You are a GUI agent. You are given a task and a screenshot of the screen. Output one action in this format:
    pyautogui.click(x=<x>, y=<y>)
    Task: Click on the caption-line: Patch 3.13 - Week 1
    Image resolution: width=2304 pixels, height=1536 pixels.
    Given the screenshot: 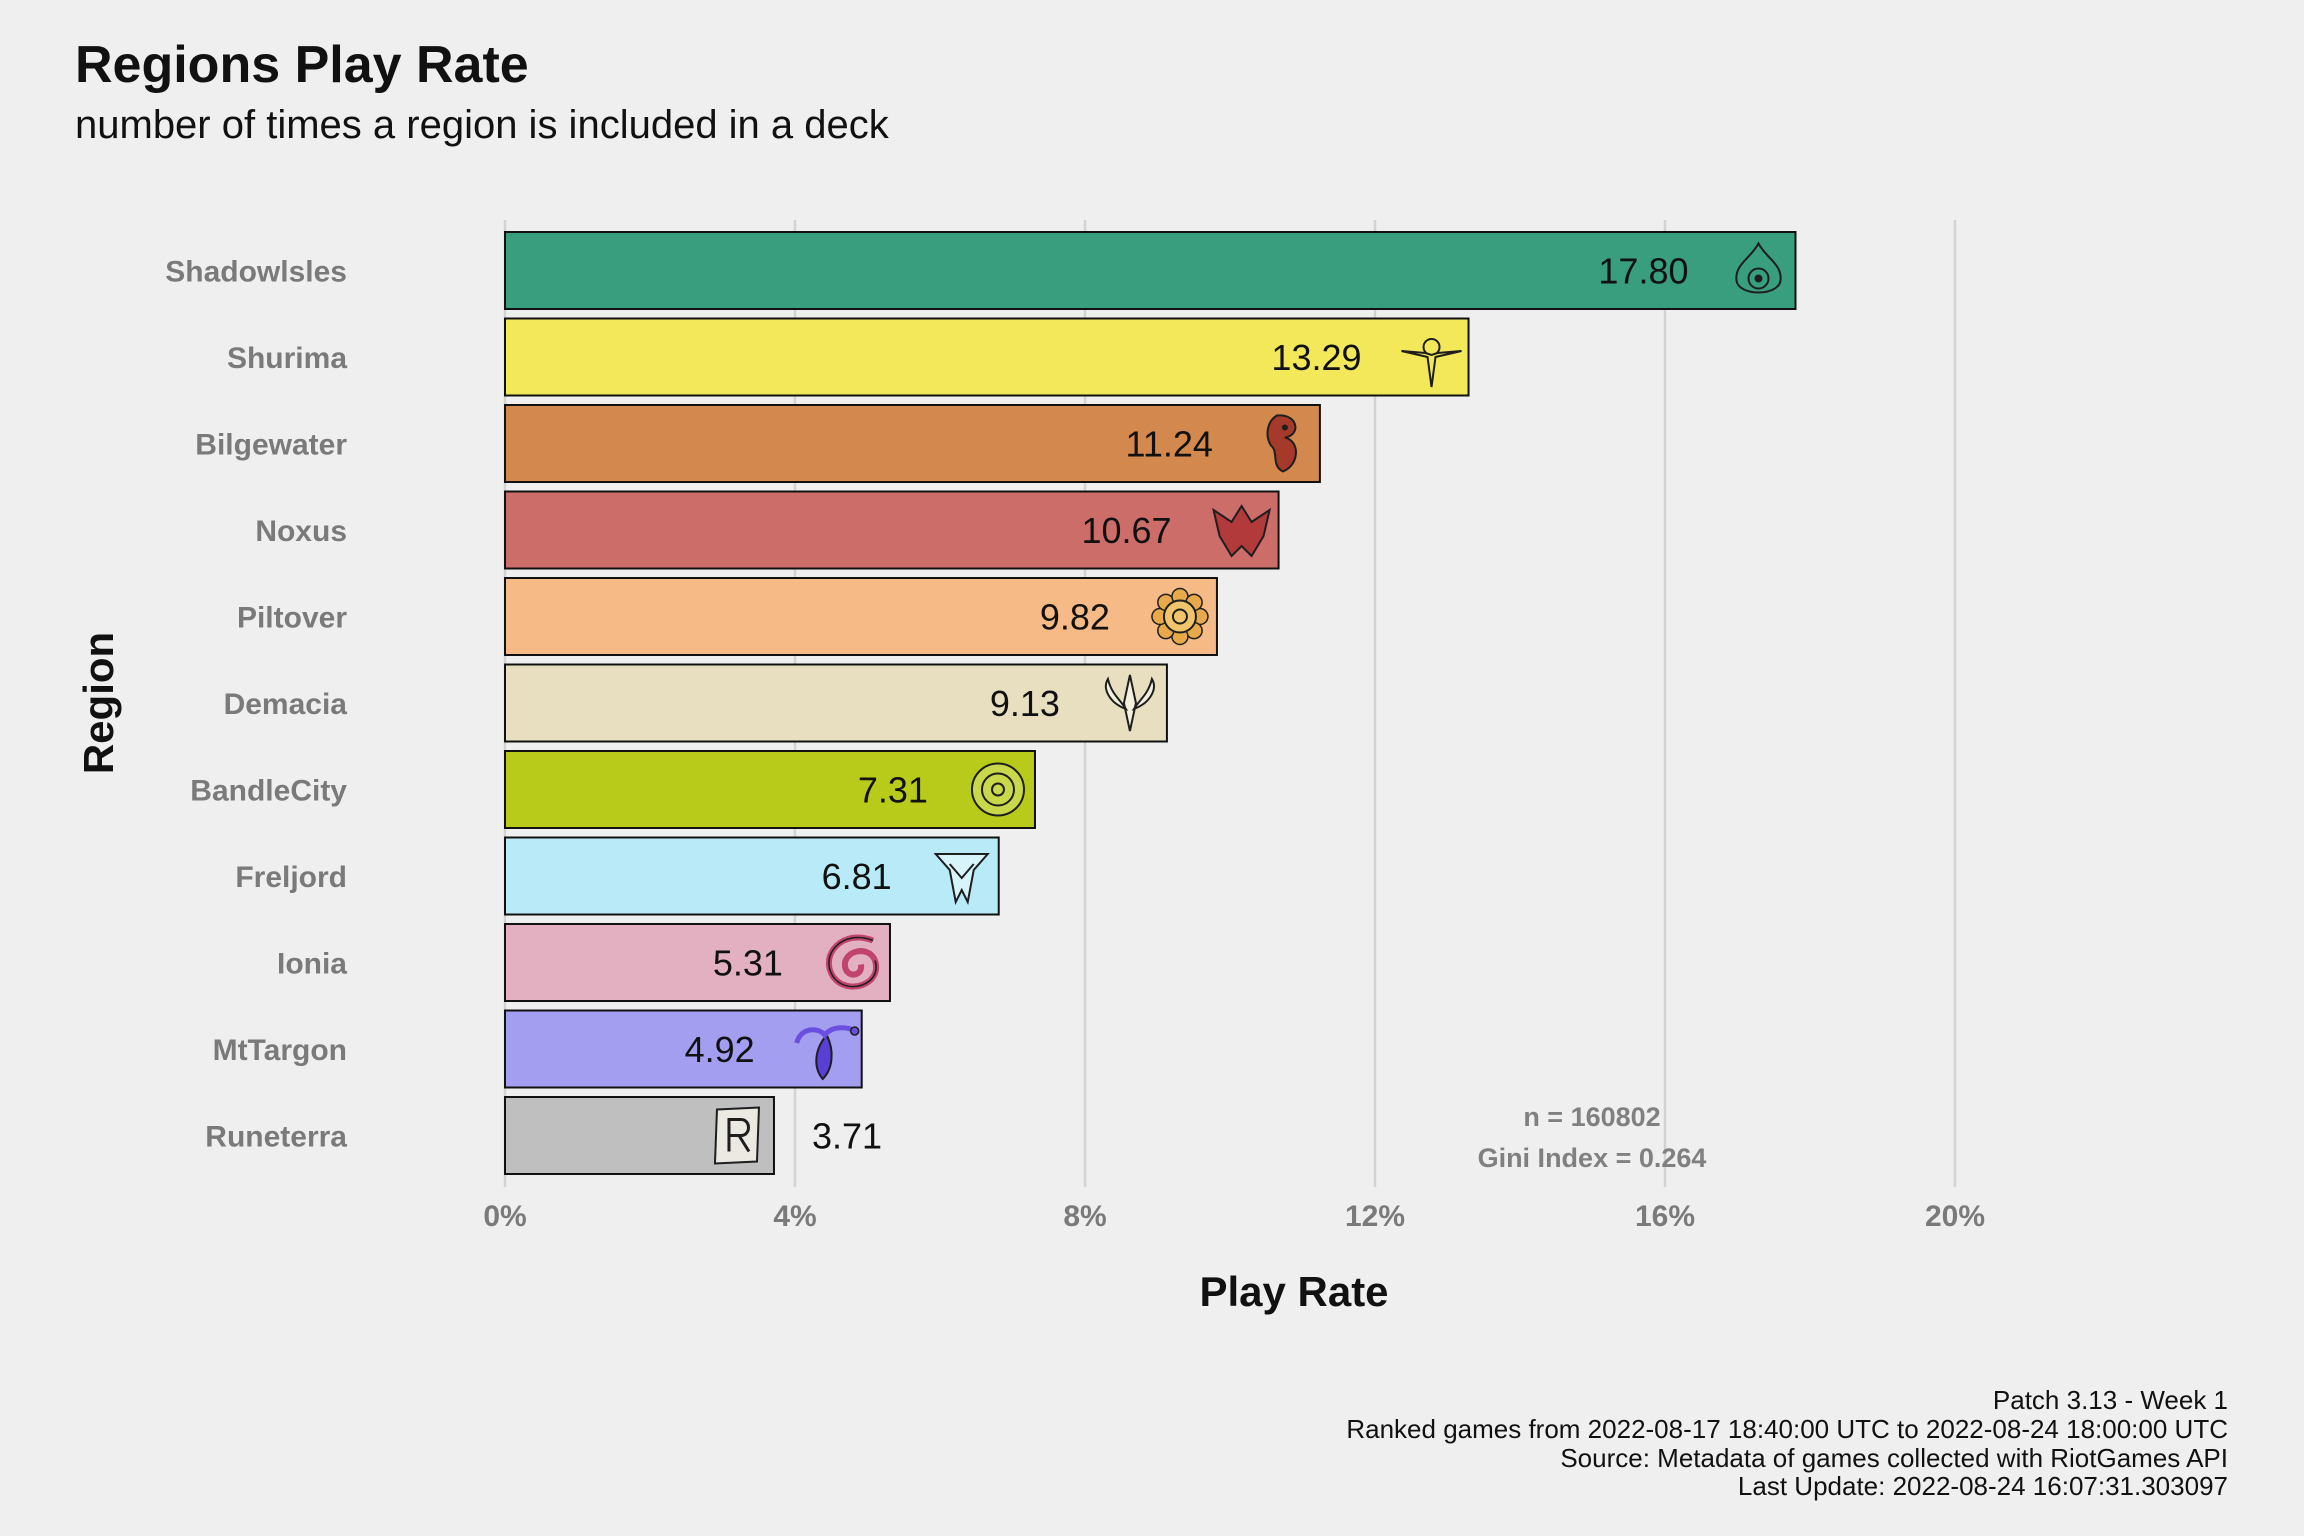 What is the action you would take?
    pyautogui.click(x=2110, y=1400)
    